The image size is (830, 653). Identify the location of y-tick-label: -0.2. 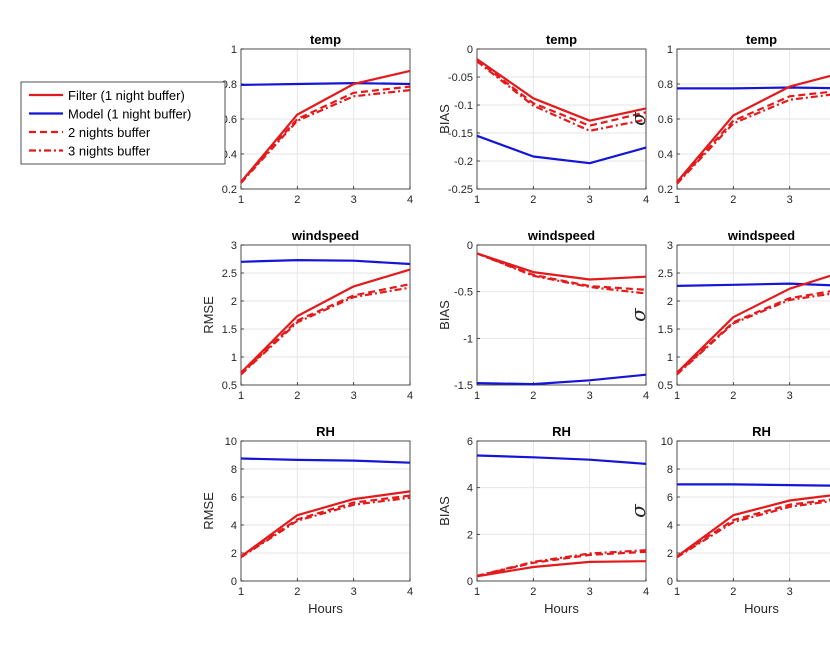
(463, 162).